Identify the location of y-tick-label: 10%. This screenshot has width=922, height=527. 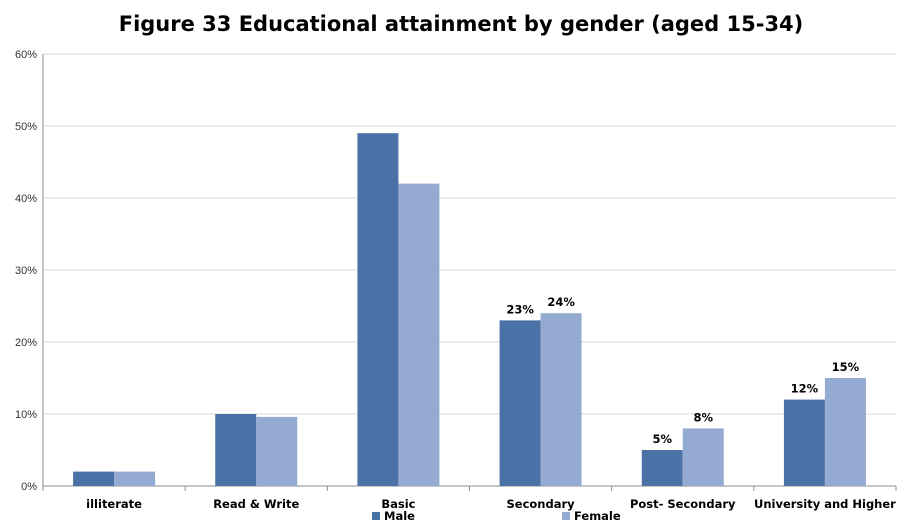
(26, 415).